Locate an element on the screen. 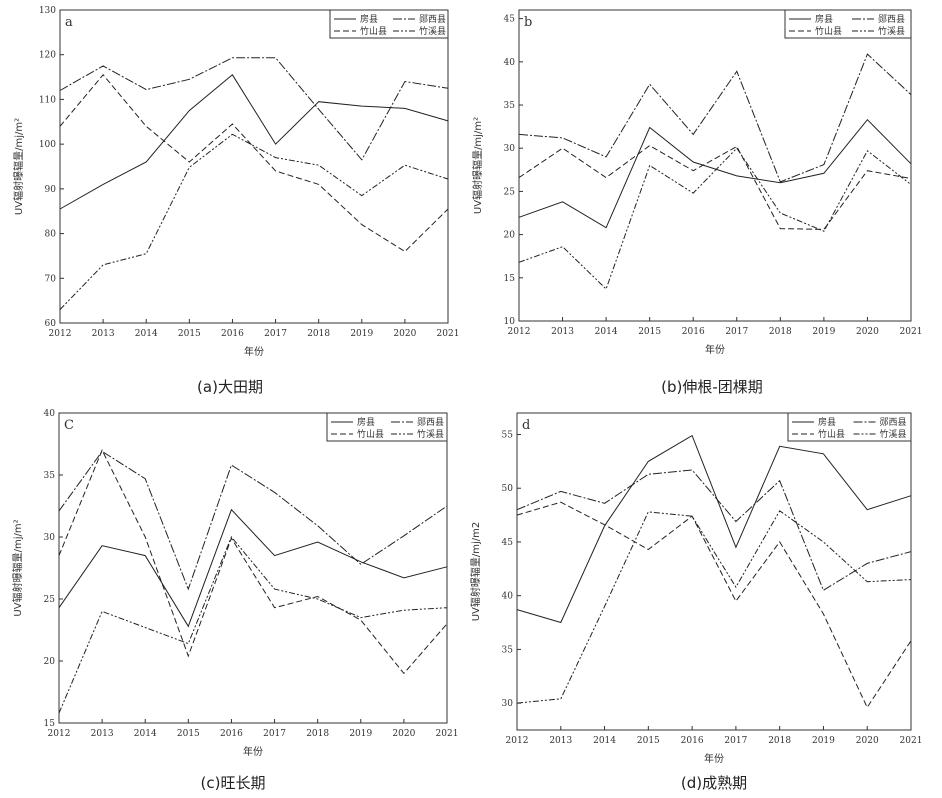 The image size is (942, 798). y-tick-label: 55 is located at coordinates (508, 435).